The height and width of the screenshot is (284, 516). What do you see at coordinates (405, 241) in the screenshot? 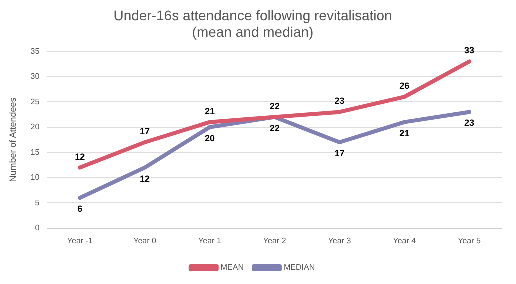
I see `x-tick-label: Year 4` at bounding box center [405, 241].